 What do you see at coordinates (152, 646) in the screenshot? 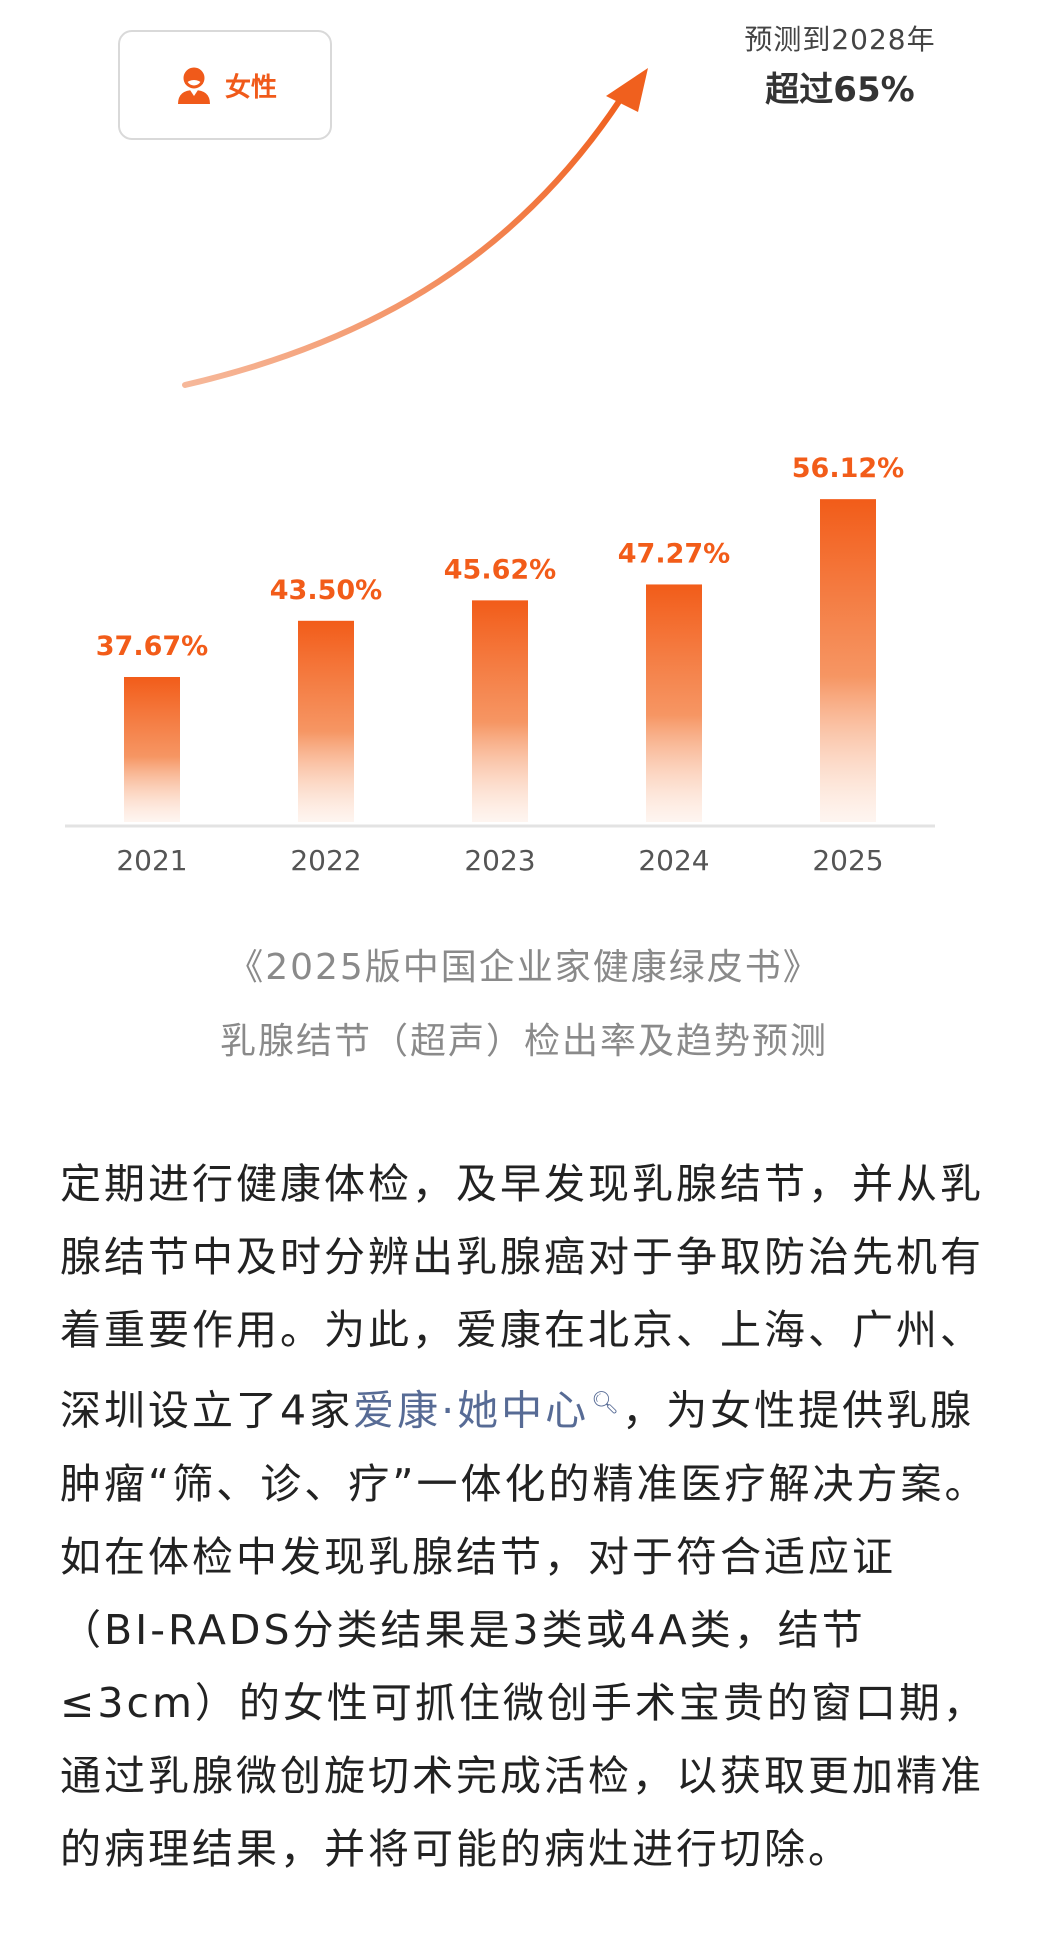
I see `value-label-2021: 37.67%` at bounding box center [152, 646].